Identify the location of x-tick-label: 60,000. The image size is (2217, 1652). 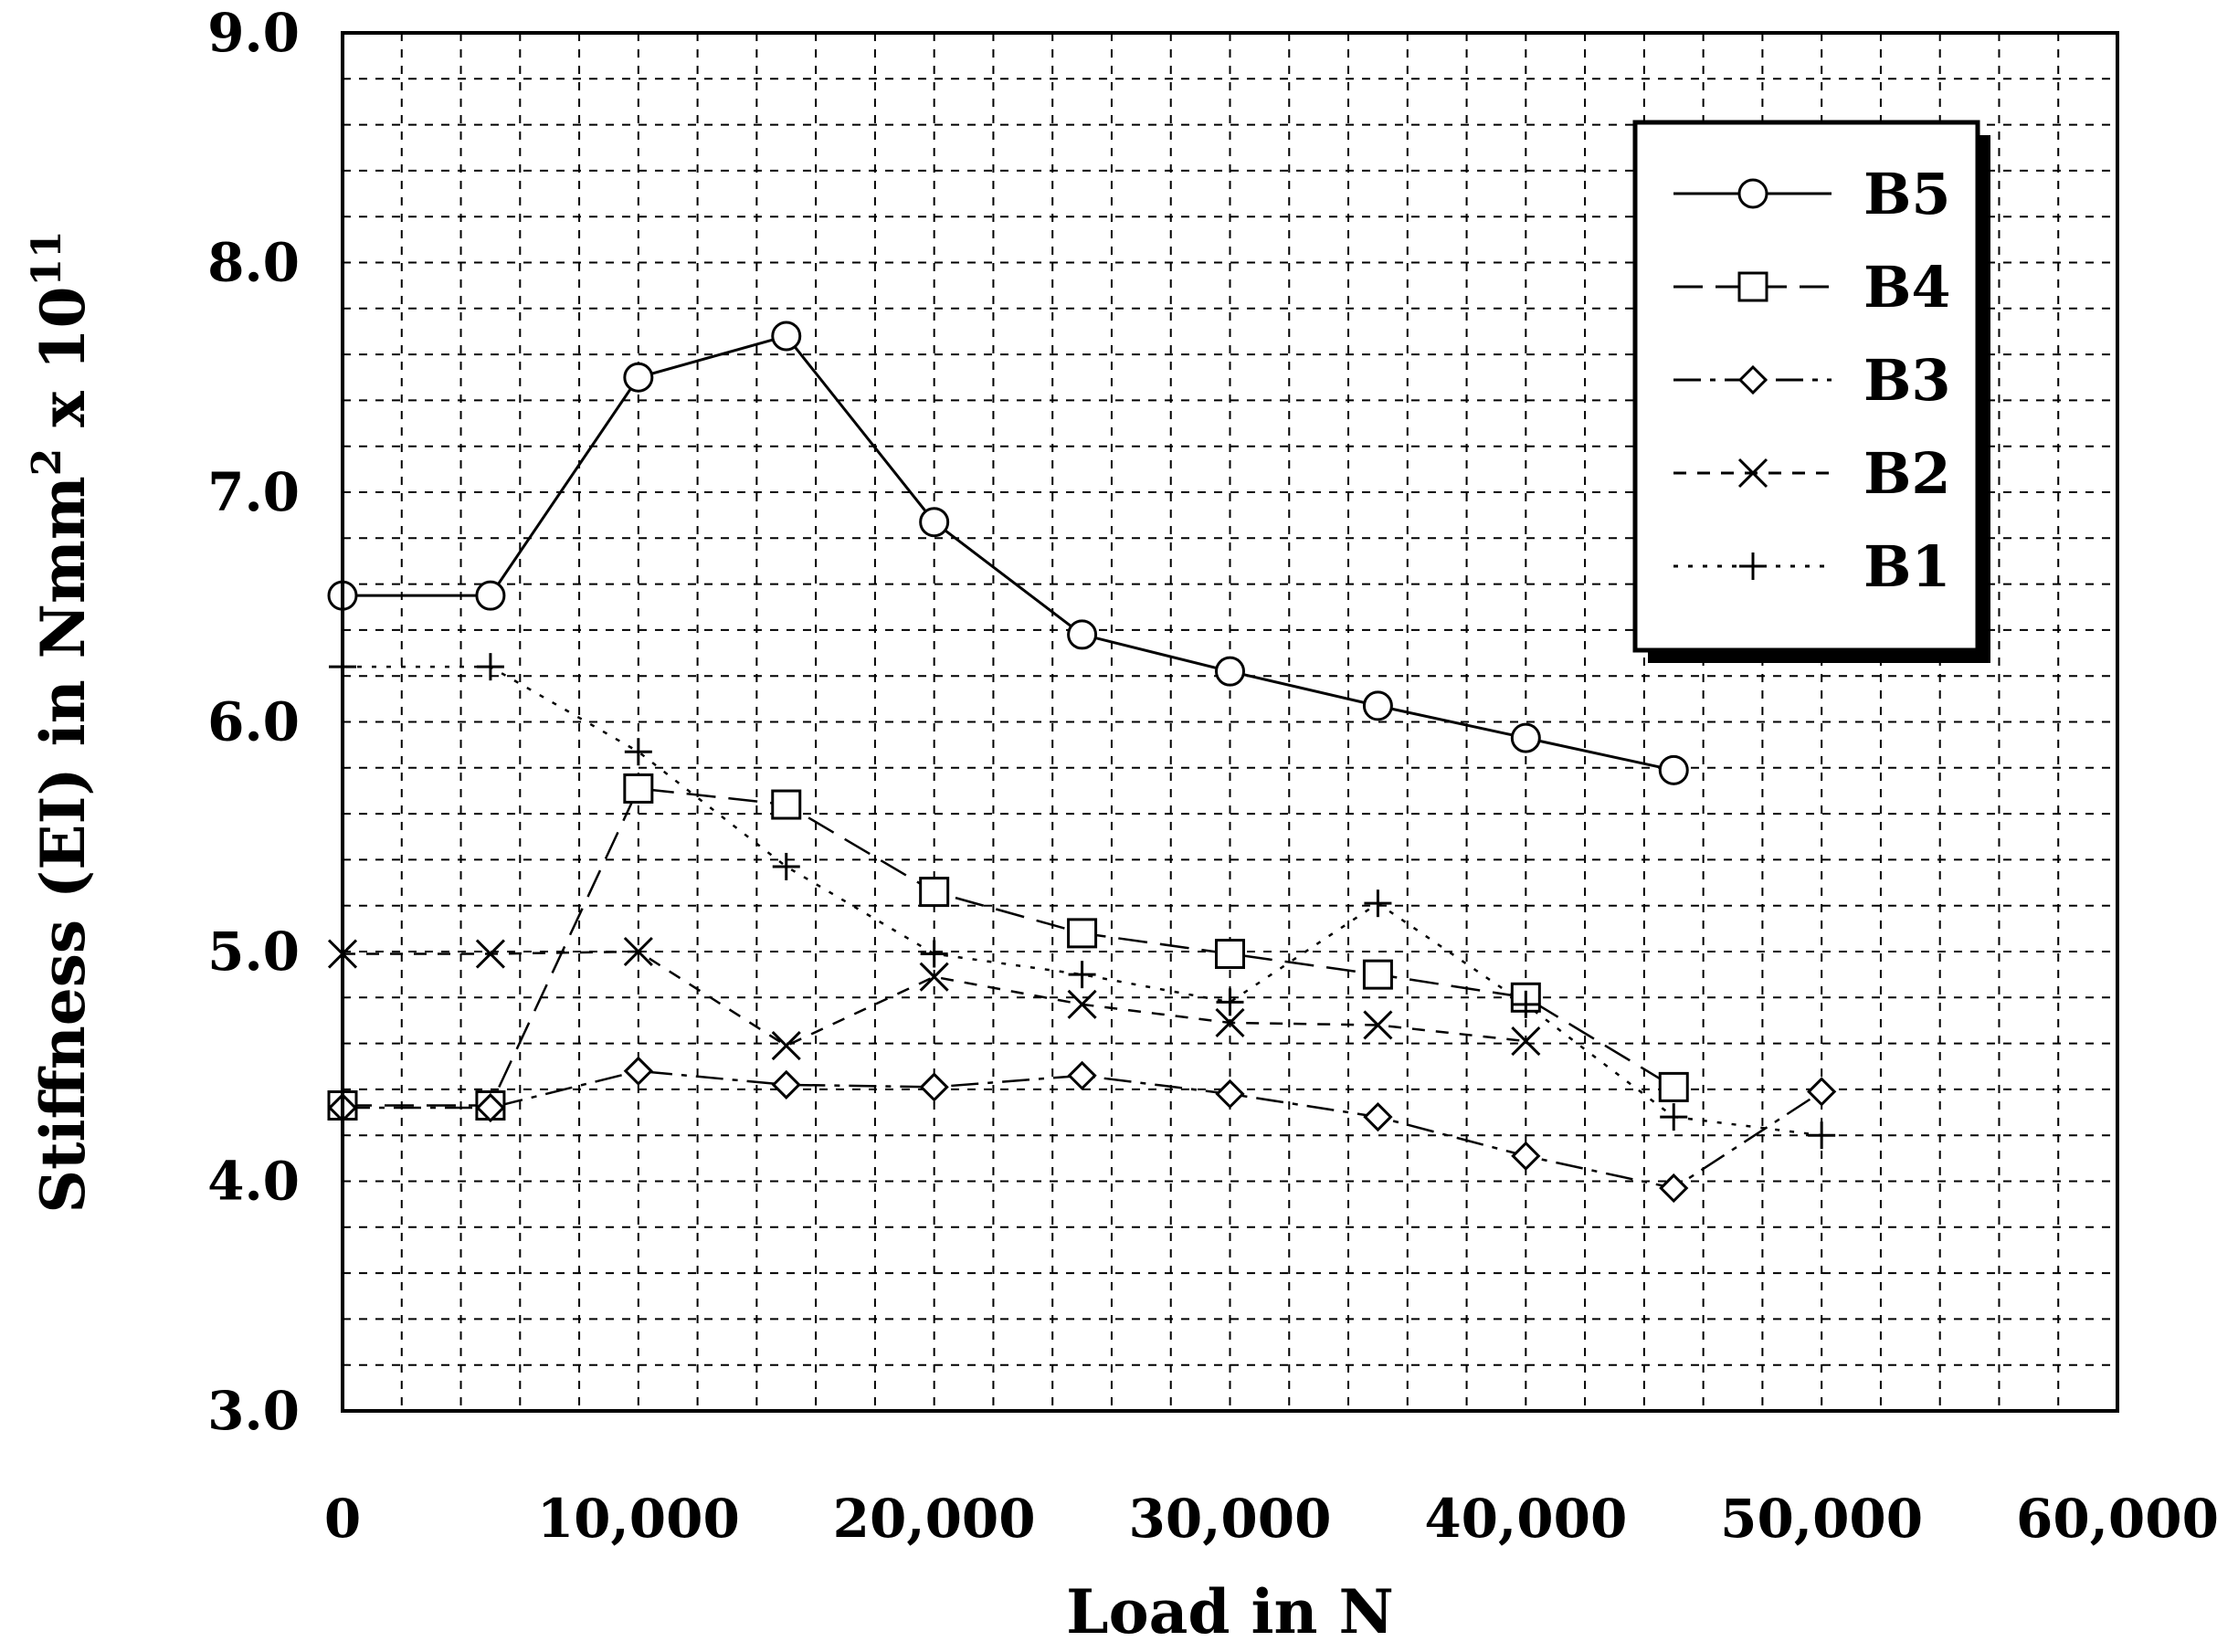
(2116, 1519).